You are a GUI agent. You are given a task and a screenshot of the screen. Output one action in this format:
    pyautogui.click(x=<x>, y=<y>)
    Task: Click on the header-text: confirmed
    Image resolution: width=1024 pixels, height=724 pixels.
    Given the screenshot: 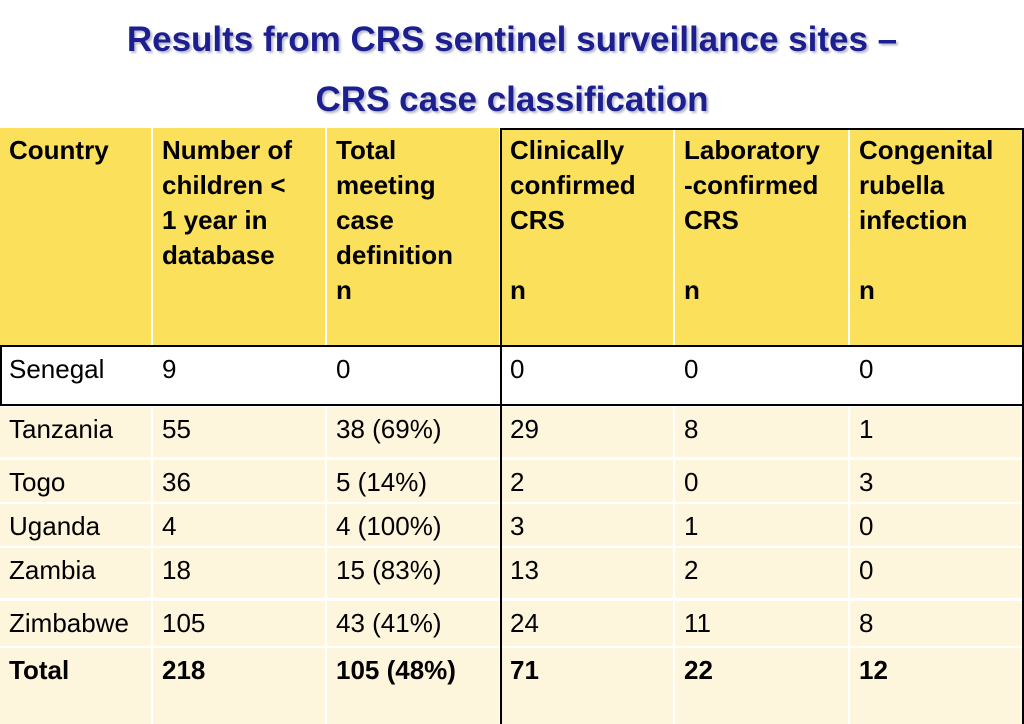 What is the action you would take?
    pyautogui.click(x=573, y=185)
    